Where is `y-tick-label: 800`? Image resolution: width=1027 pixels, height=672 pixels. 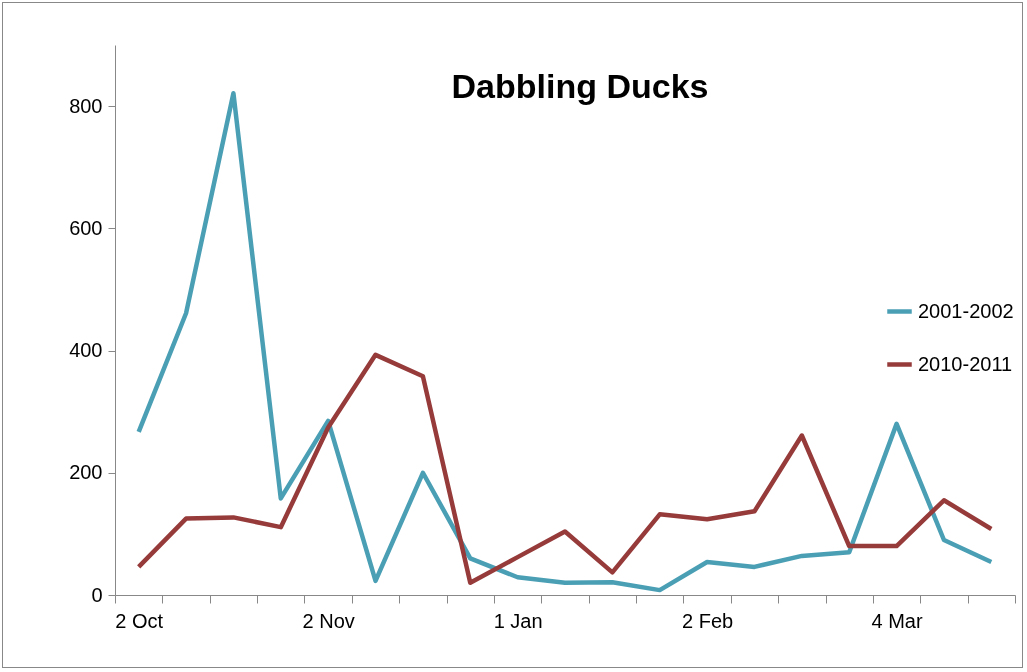
y-tick-label: 800 is located at coordinates (86, 105).